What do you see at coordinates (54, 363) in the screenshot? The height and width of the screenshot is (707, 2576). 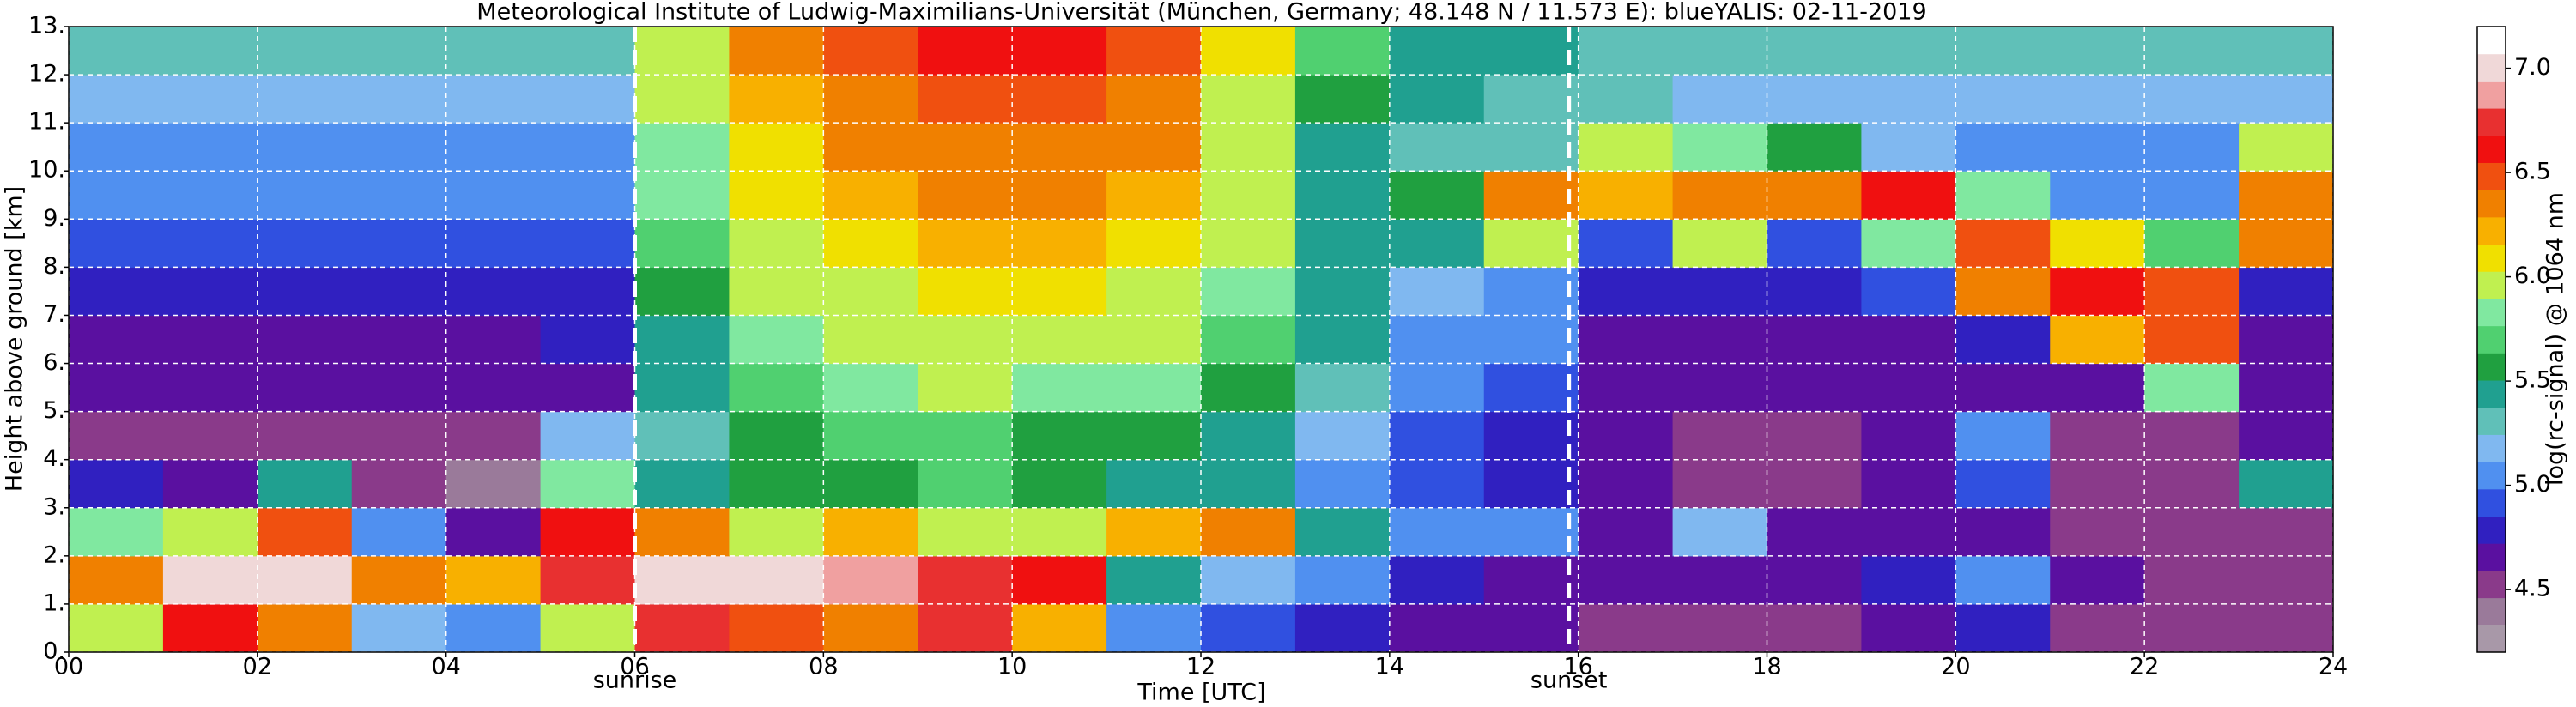 I see `y-tick-label: 6.` at bounding box center [54, 363].